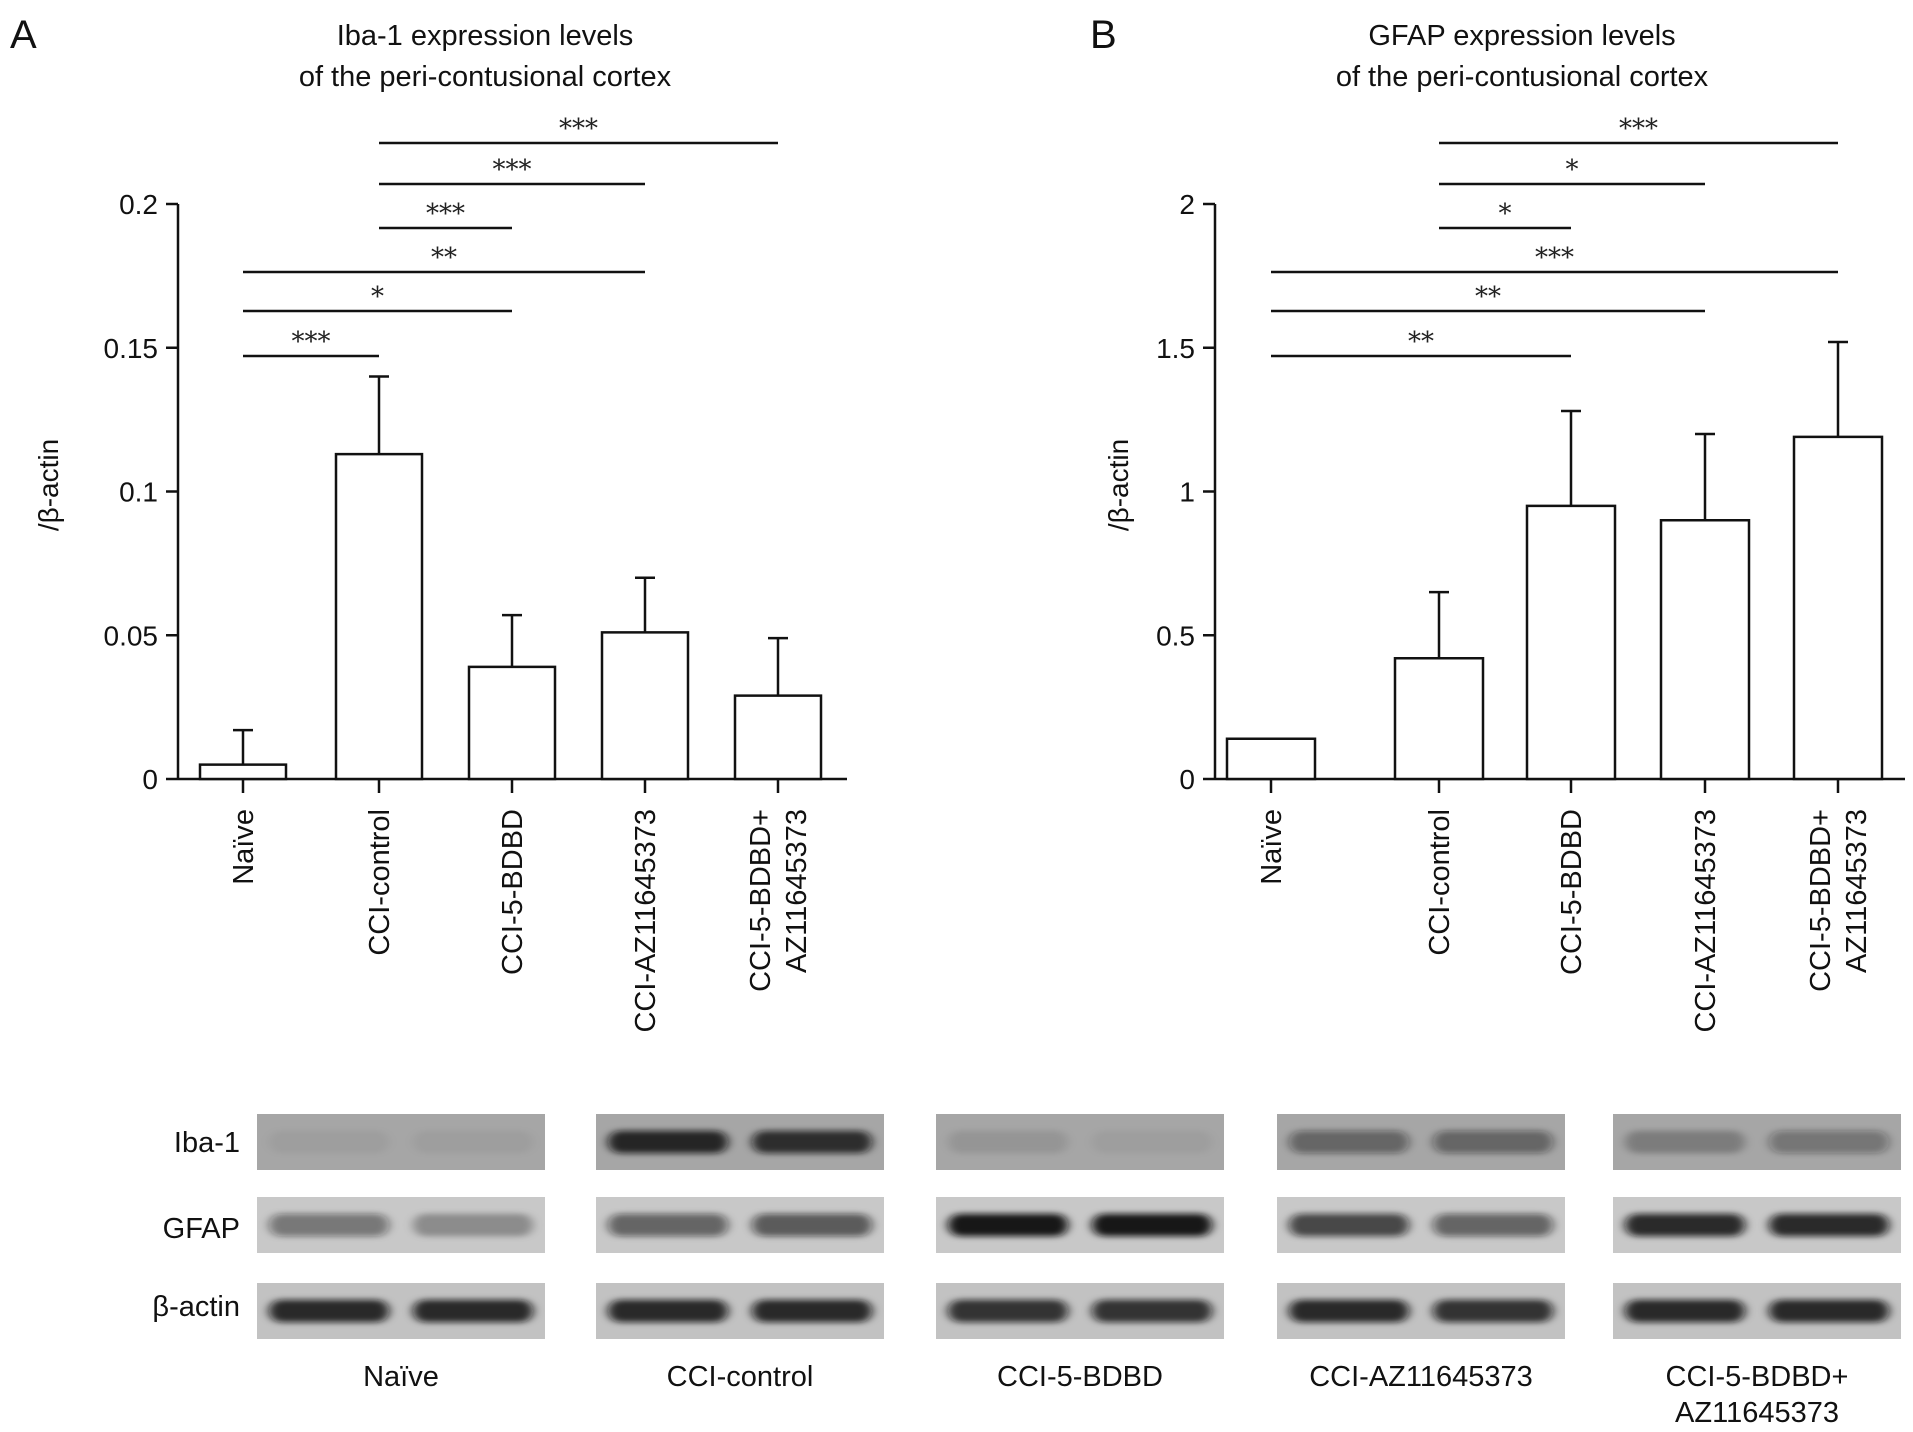 The image size is (1913, 1432). I want to click on panel-b-y-tick-label: 1, so click(1187, 492).